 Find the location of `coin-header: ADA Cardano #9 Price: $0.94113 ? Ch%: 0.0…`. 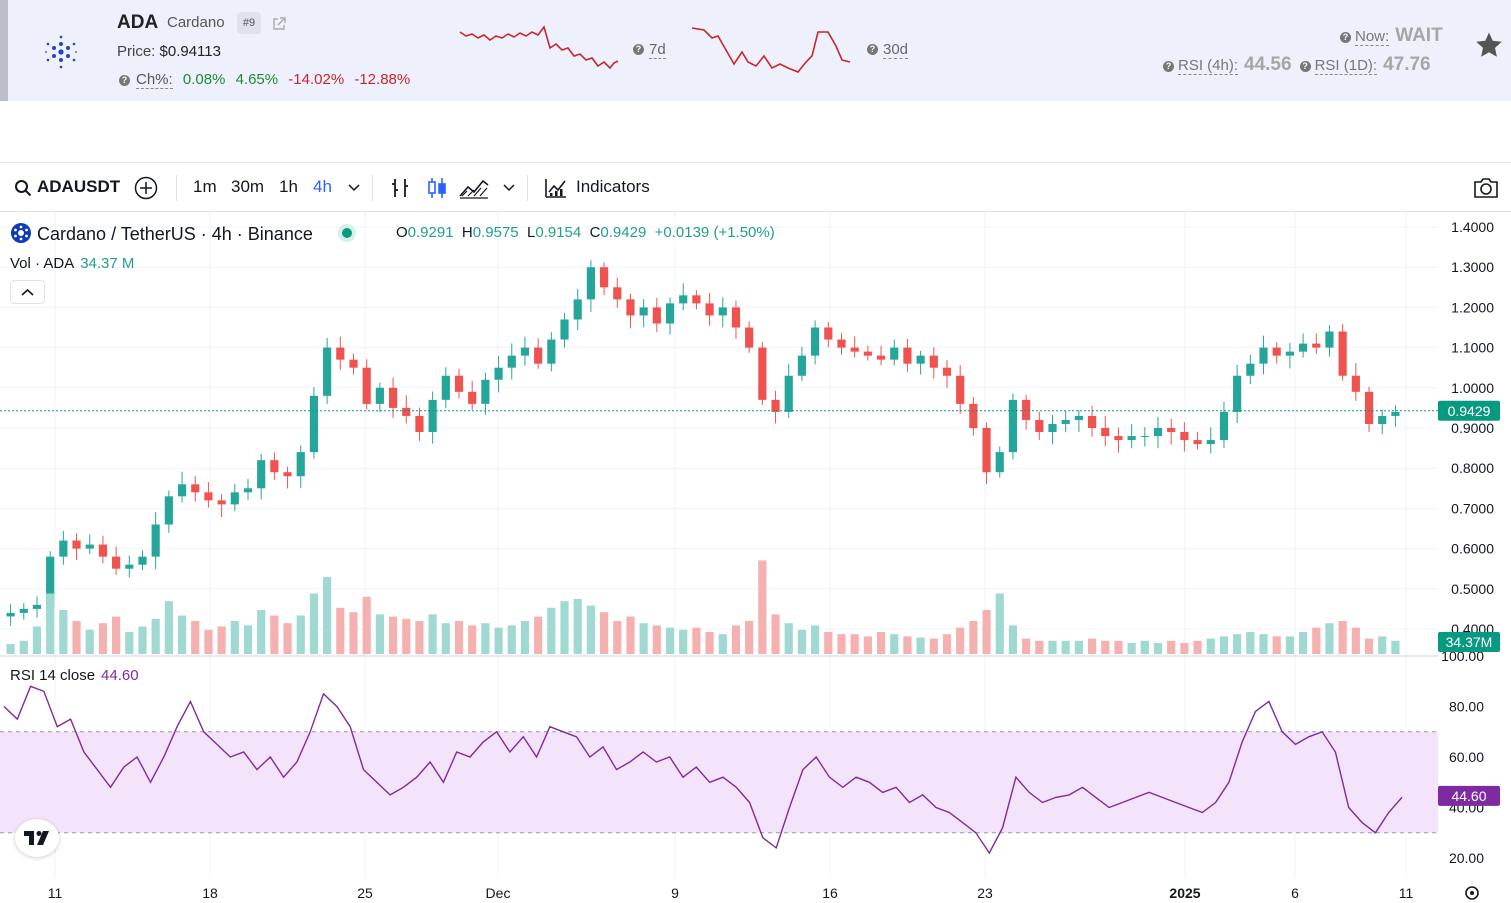

coin-header: ADA Cardano #9 Price: $0.94113 ? Ch%: 0.0… is located at coordinates (755, 50).